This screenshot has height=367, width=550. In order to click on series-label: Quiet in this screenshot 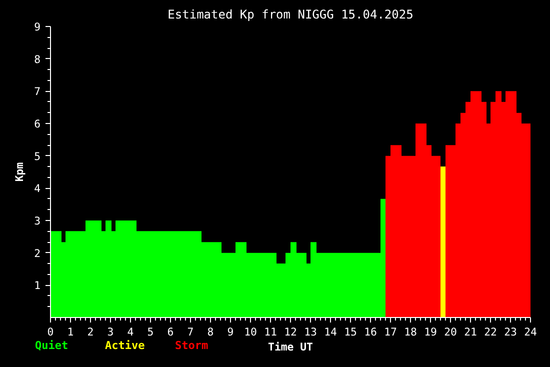, I will do `click(51, 346)`.